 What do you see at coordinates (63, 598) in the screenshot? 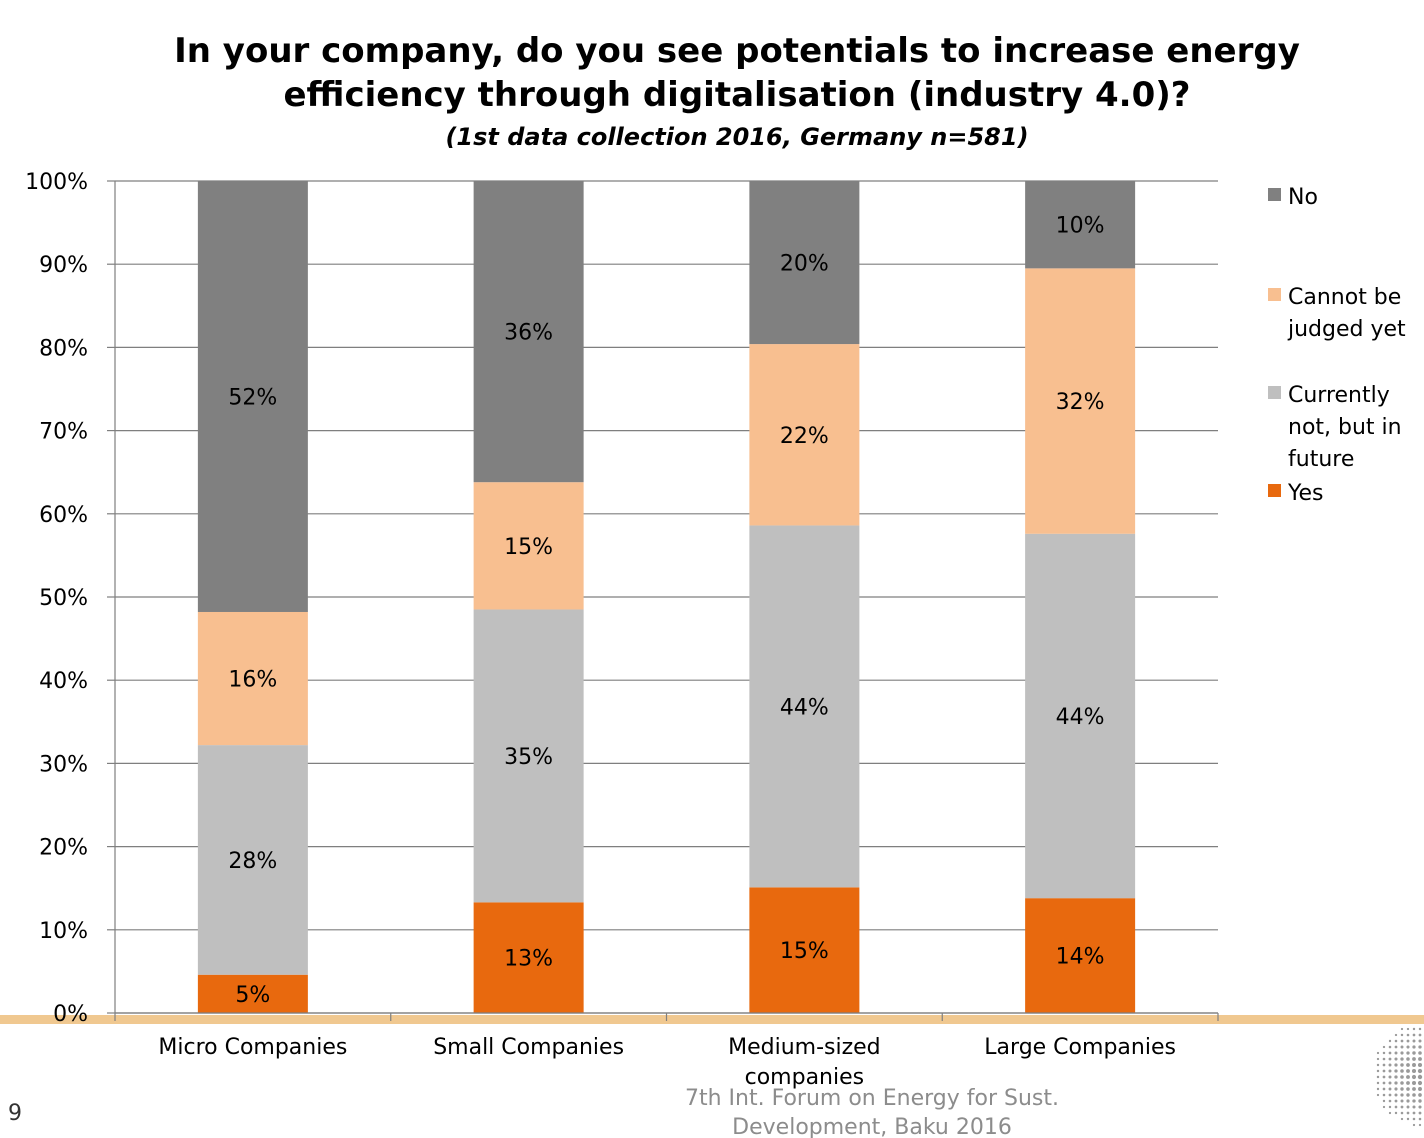
I see `y-tick-label: 50%` at bounding box center [63, 598].